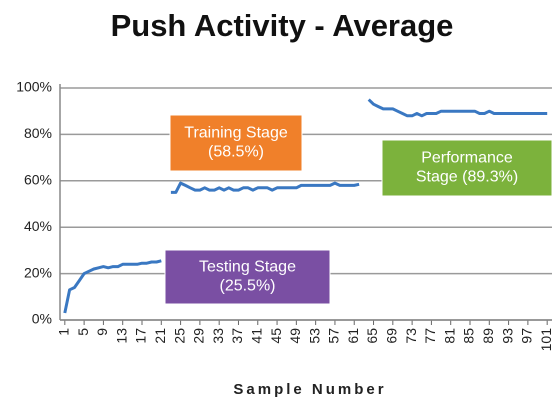 The image size is (554, 406). What do you see at coordinates (83, 332) in the screenshot?
I see `x-tick-label: 5` at bounding box center [83, 332].